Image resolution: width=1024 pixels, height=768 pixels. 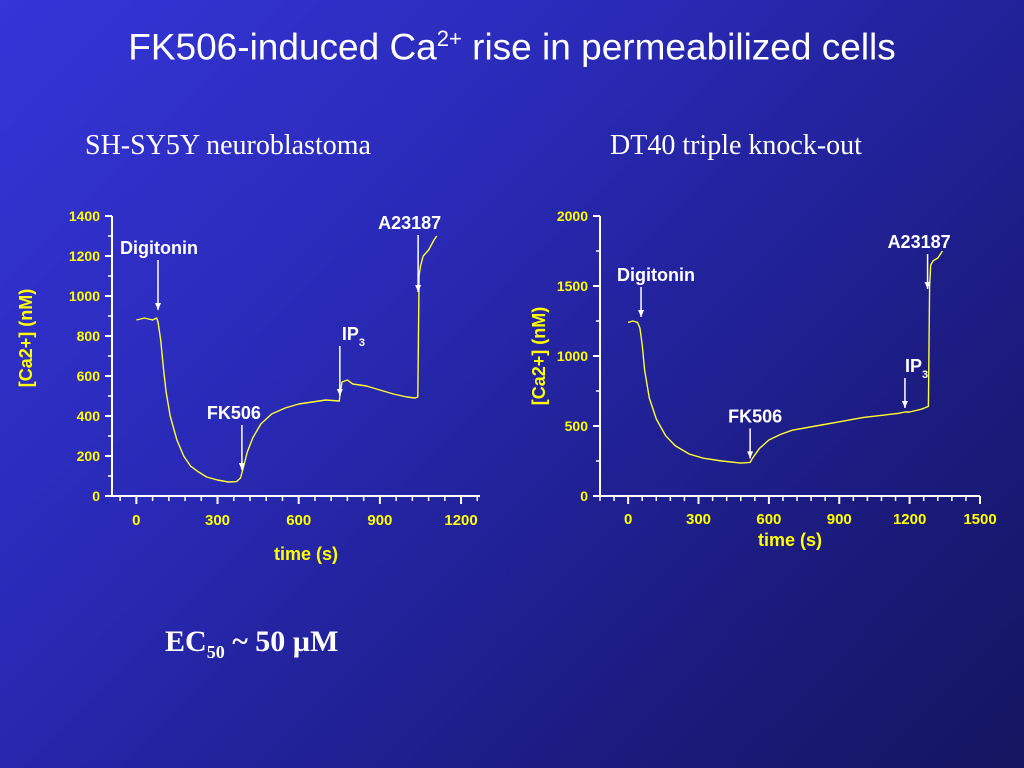 What do you see at coordinates (84, 216) in the screenshot?
I see `y-tick-label: 1400` at bounding box center [84, 216].